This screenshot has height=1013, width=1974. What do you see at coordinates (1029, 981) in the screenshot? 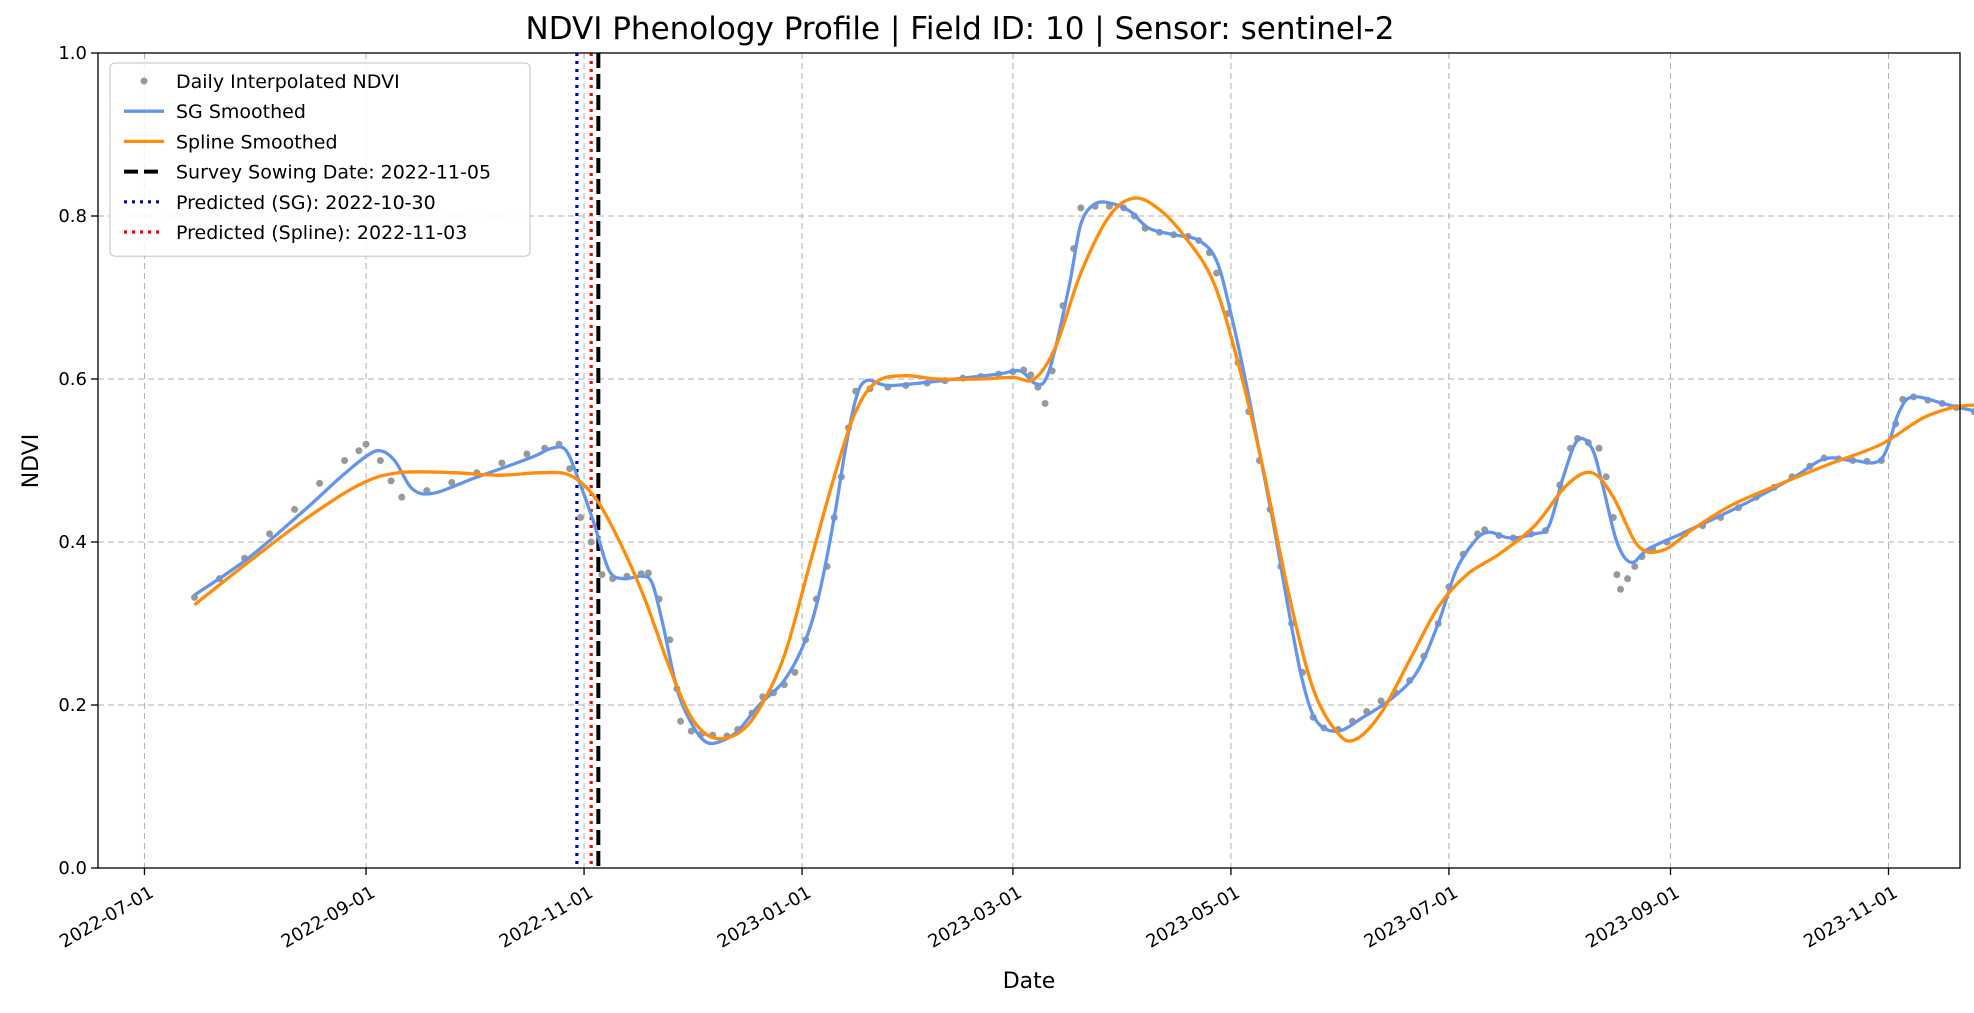
I see `x-axis-label: Date` at bounding box center [1029, 981].